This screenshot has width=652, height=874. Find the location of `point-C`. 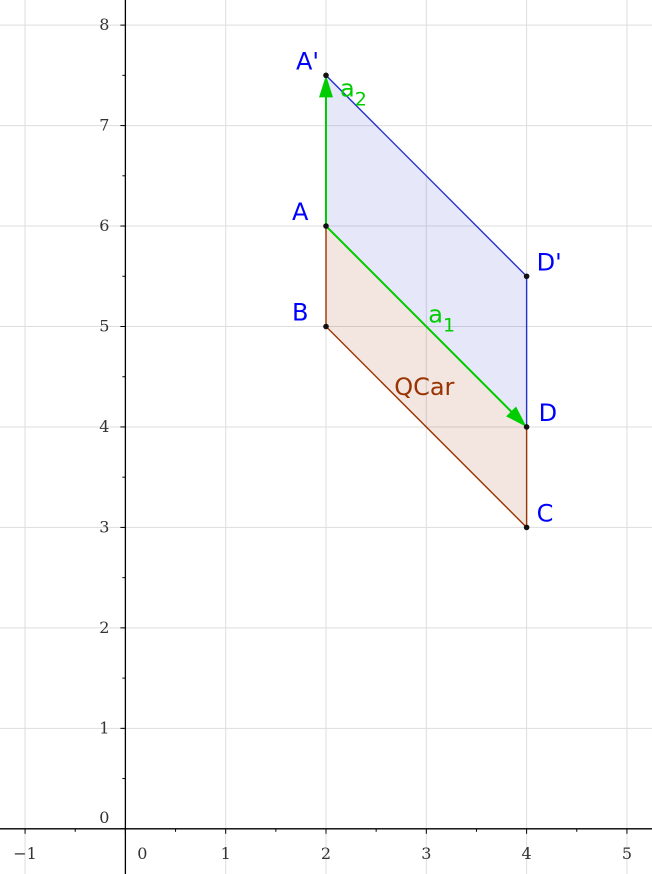

point-C is located at coordinates (526, 527).